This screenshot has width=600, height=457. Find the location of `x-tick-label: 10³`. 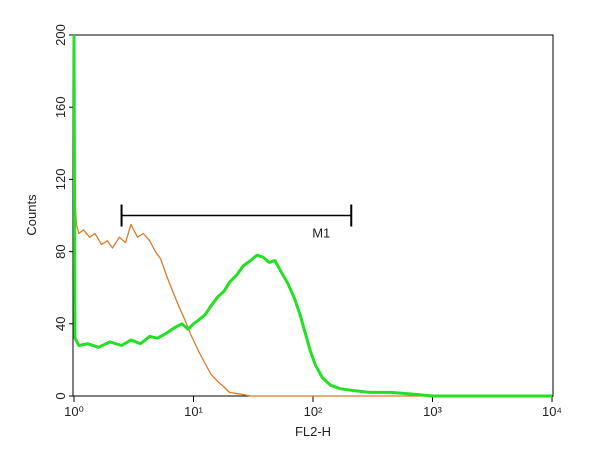

x-tick-label: 10³ is located at coordinates (432, 411).